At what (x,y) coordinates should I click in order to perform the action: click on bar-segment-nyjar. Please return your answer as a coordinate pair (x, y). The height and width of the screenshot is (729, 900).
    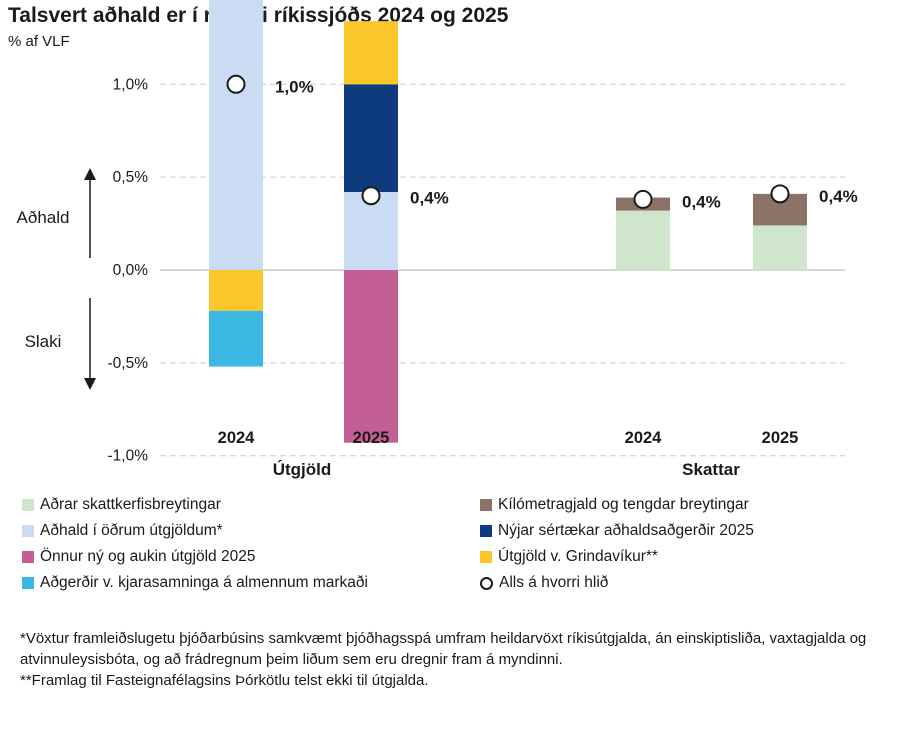
    Looking at the image, I should click on (371, 138).